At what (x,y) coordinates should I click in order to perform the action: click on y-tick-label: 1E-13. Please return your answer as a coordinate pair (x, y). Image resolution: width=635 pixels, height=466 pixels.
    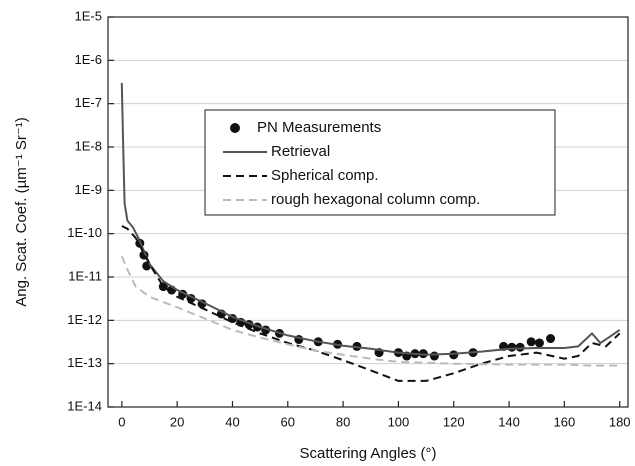
    Looking at the image, I should click on (84, 362).